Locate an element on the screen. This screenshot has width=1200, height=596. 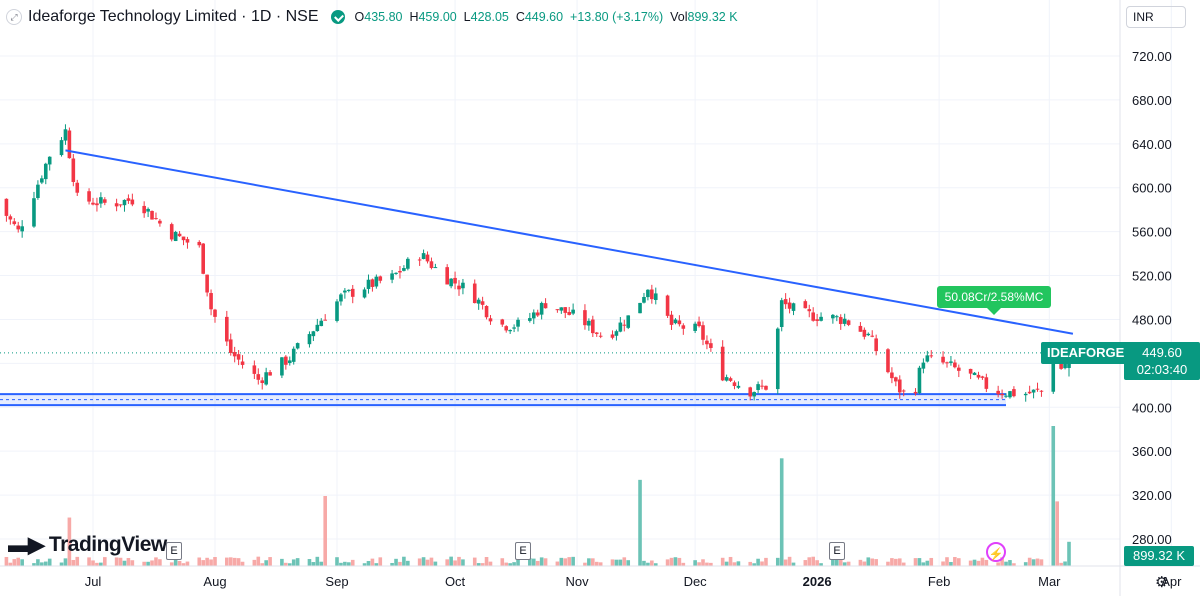
market-cap-annotation: 50.08Cr/2.58%MC is located at coordinates (994, 300).